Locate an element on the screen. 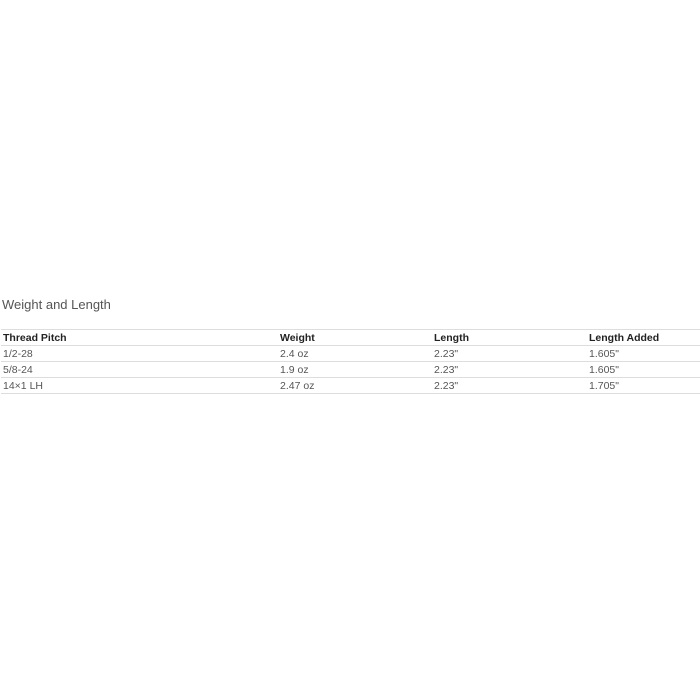  cell-weight: 2.47 oz is located at coordinates (355, 385).